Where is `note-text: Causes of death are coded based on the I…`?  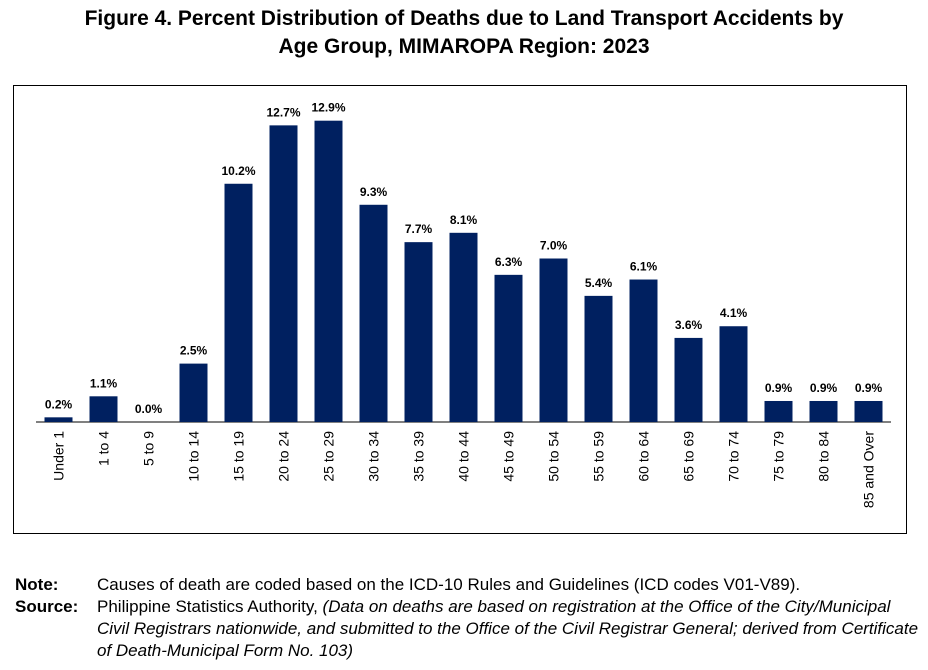
note-text: Causes of death are coded based on the I… is located at coordinates (449, 584).